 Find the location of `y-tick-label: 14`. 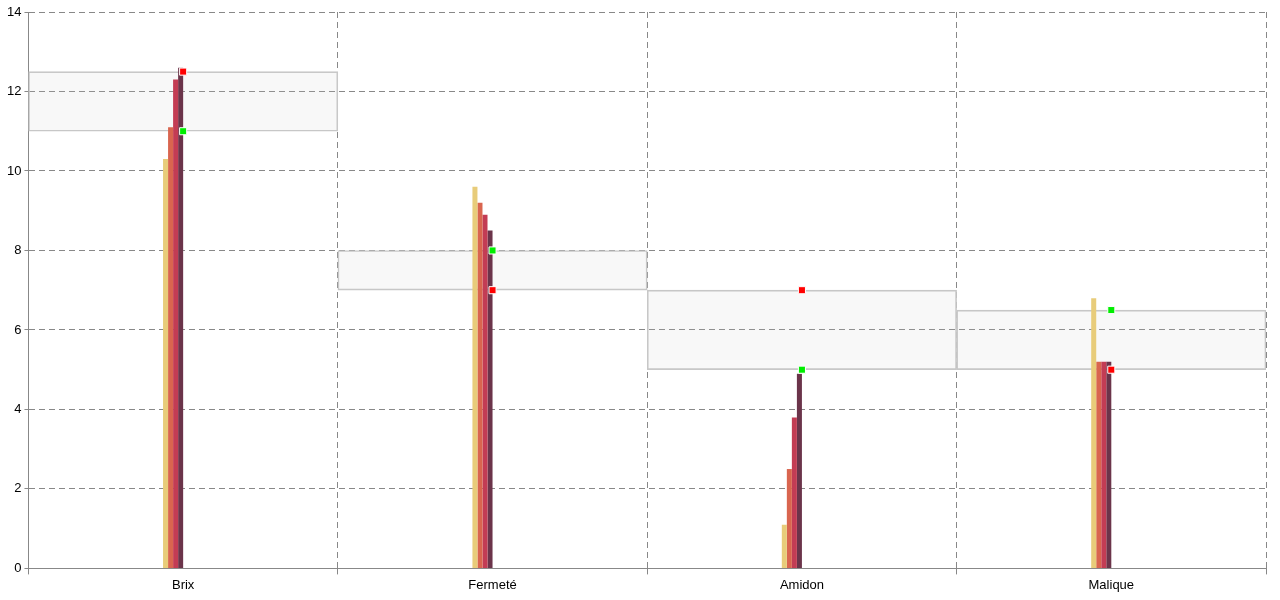

y-tick-label: 14 is located at coordinates (14, 11).